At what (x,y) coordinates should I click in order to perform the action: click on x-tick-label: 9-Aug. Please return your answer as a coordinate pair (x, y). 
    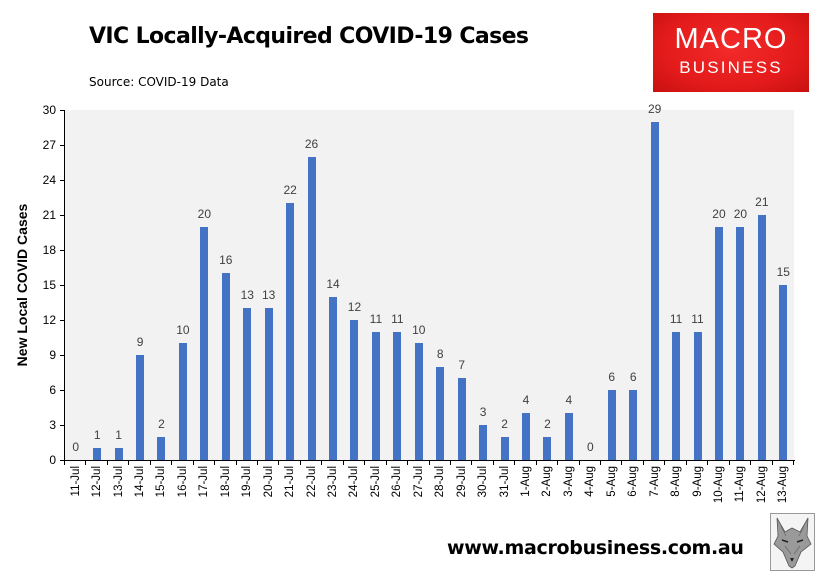
    Looking at the image, I should click on (698, 496).